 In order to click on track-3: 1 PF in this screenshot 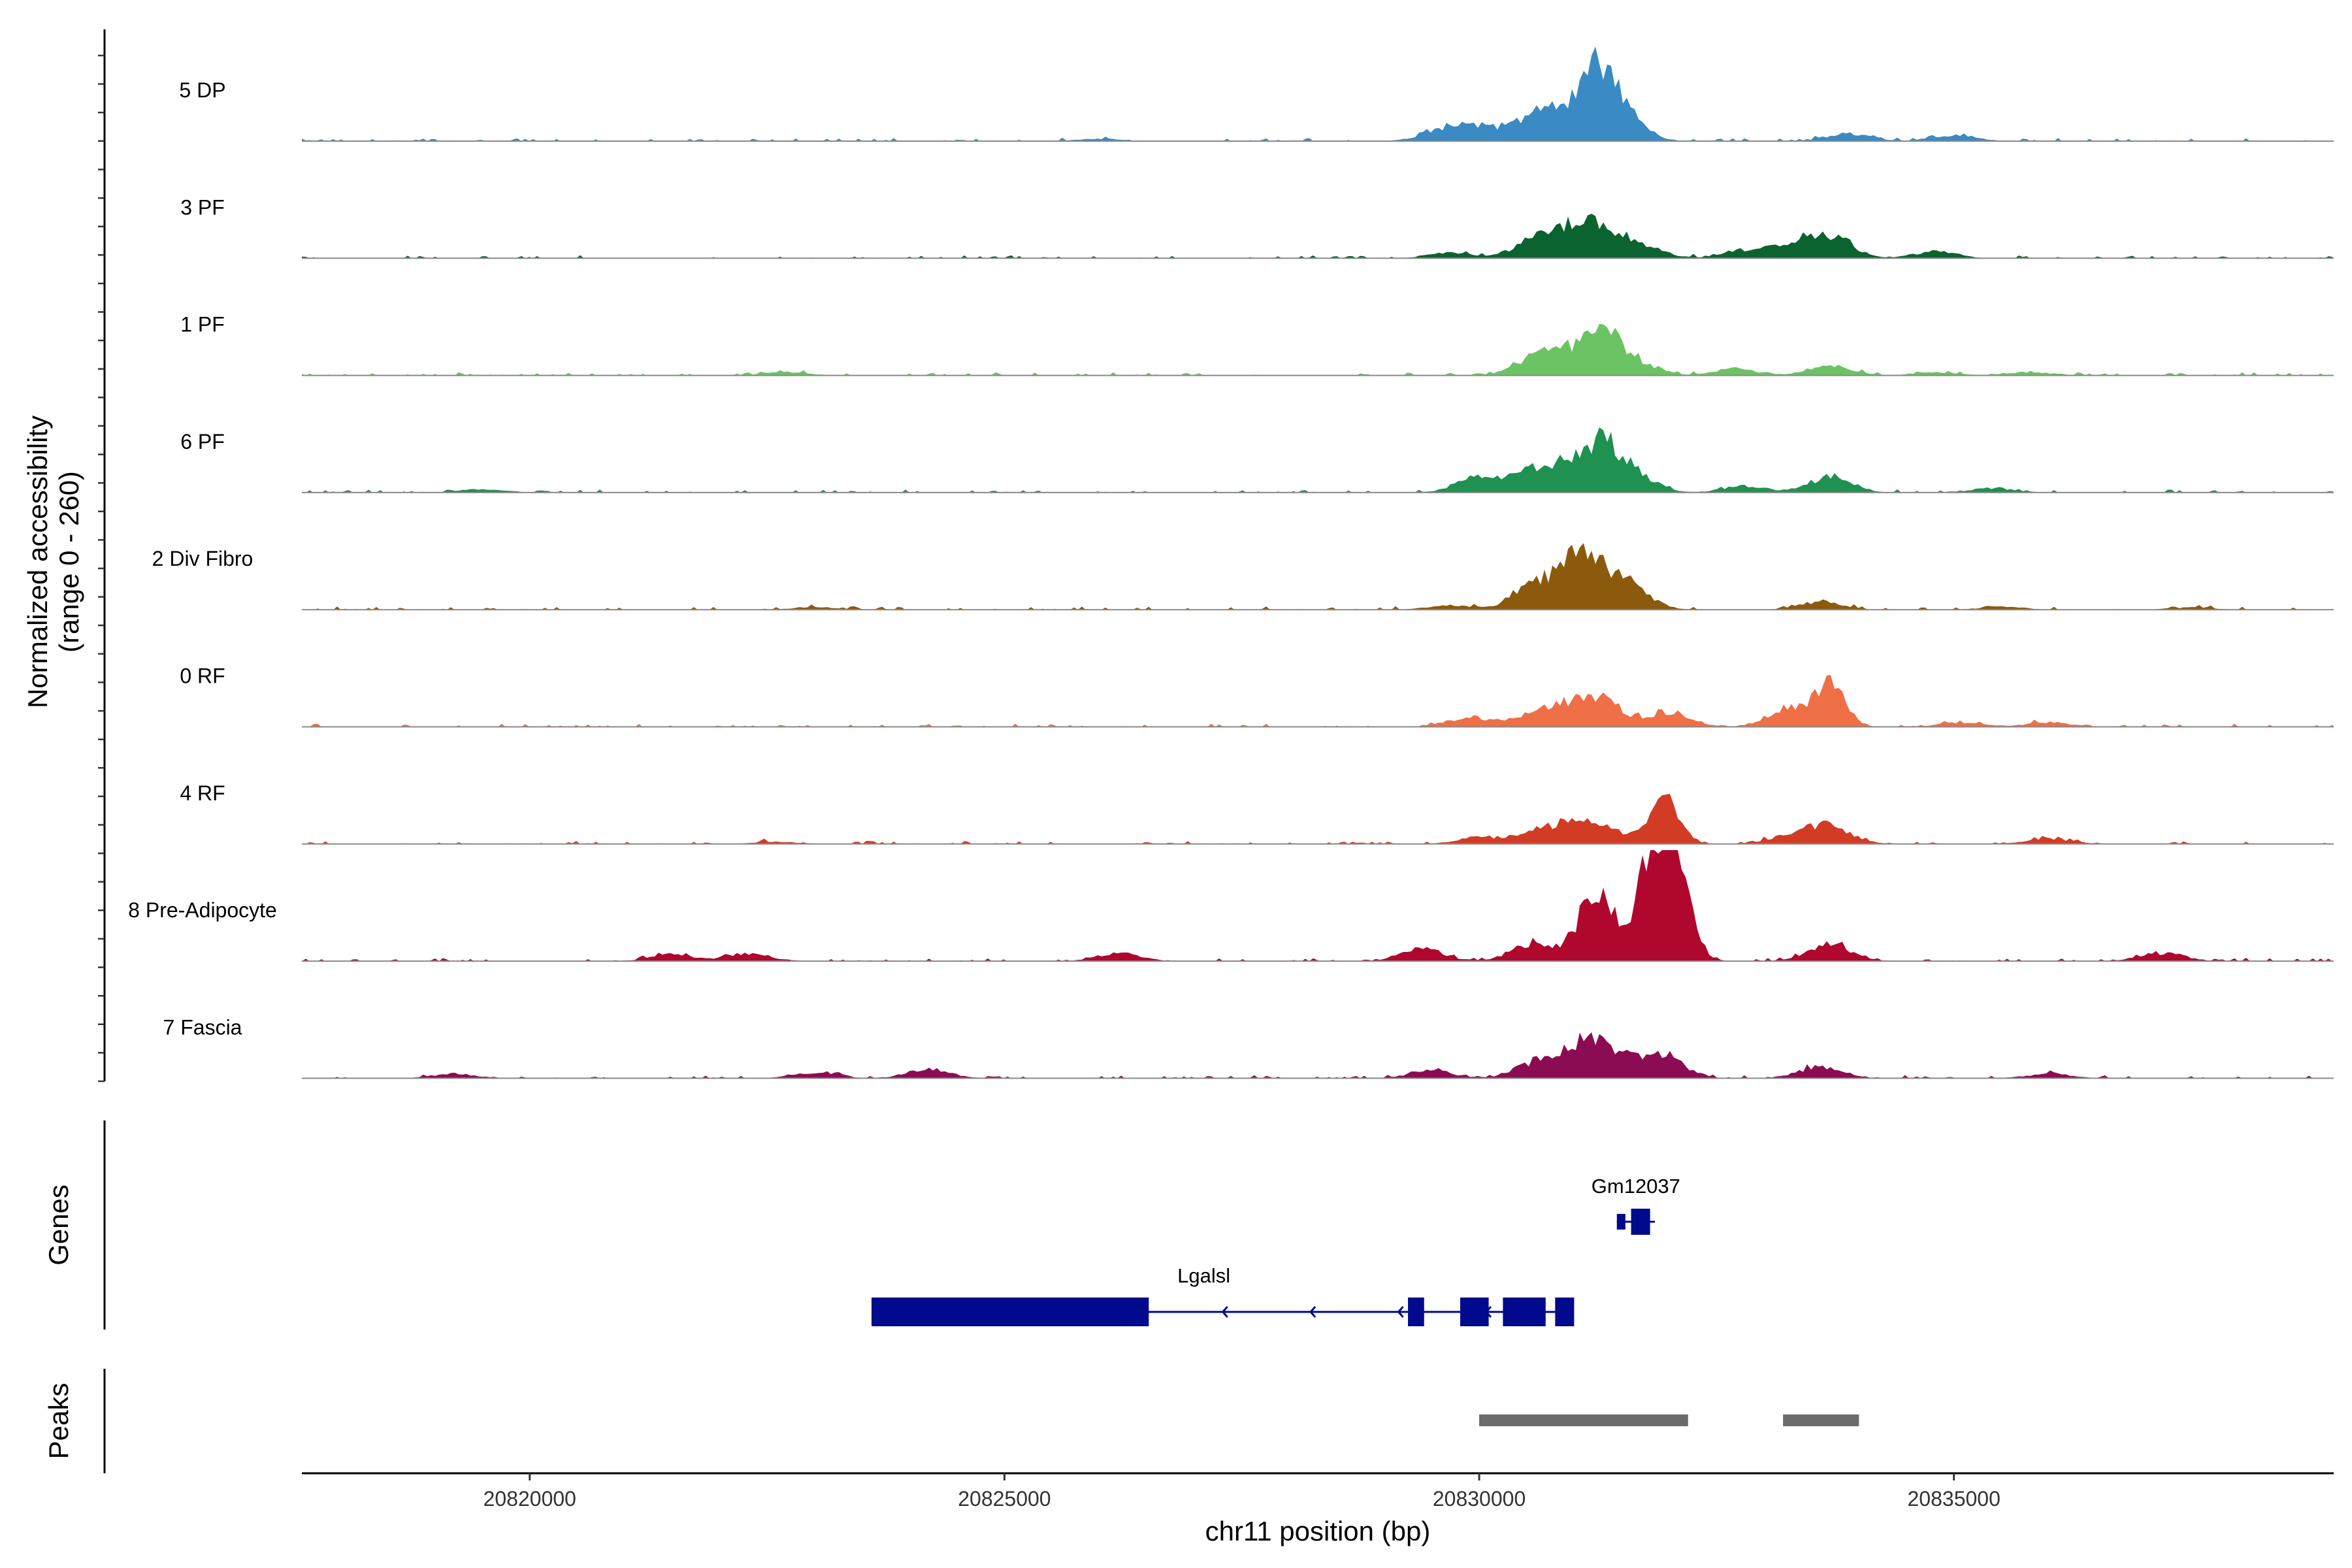, I will do `click(1257, 344)`.